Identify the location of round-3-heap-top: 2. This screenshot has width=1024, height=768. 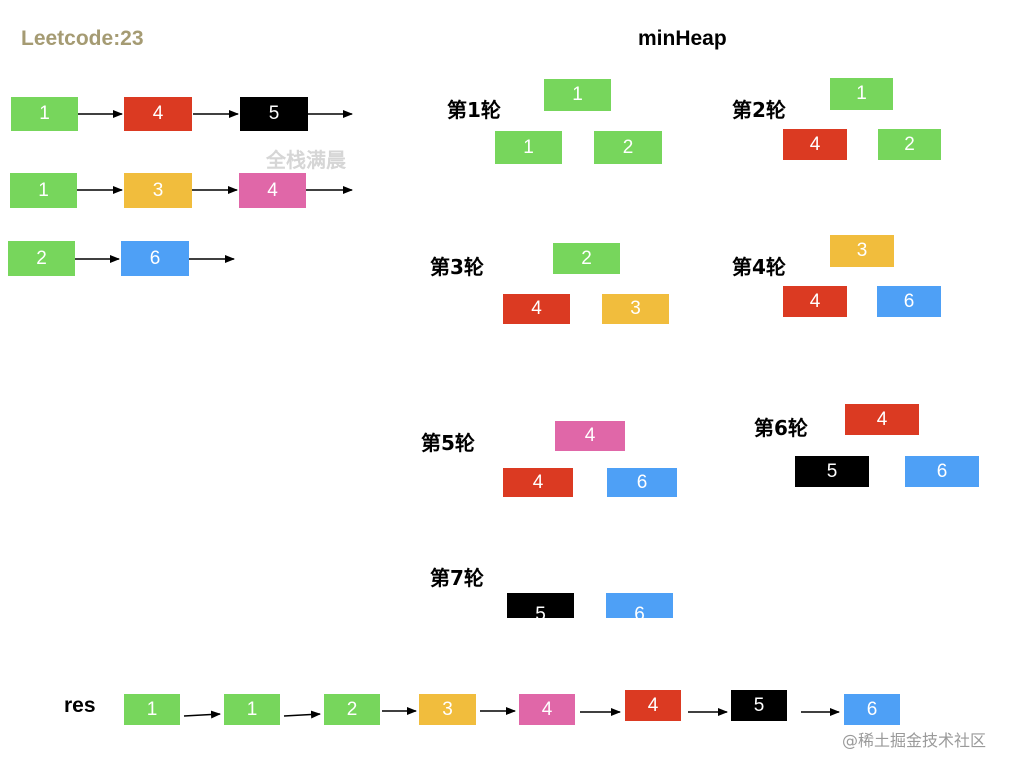
(586, 258).